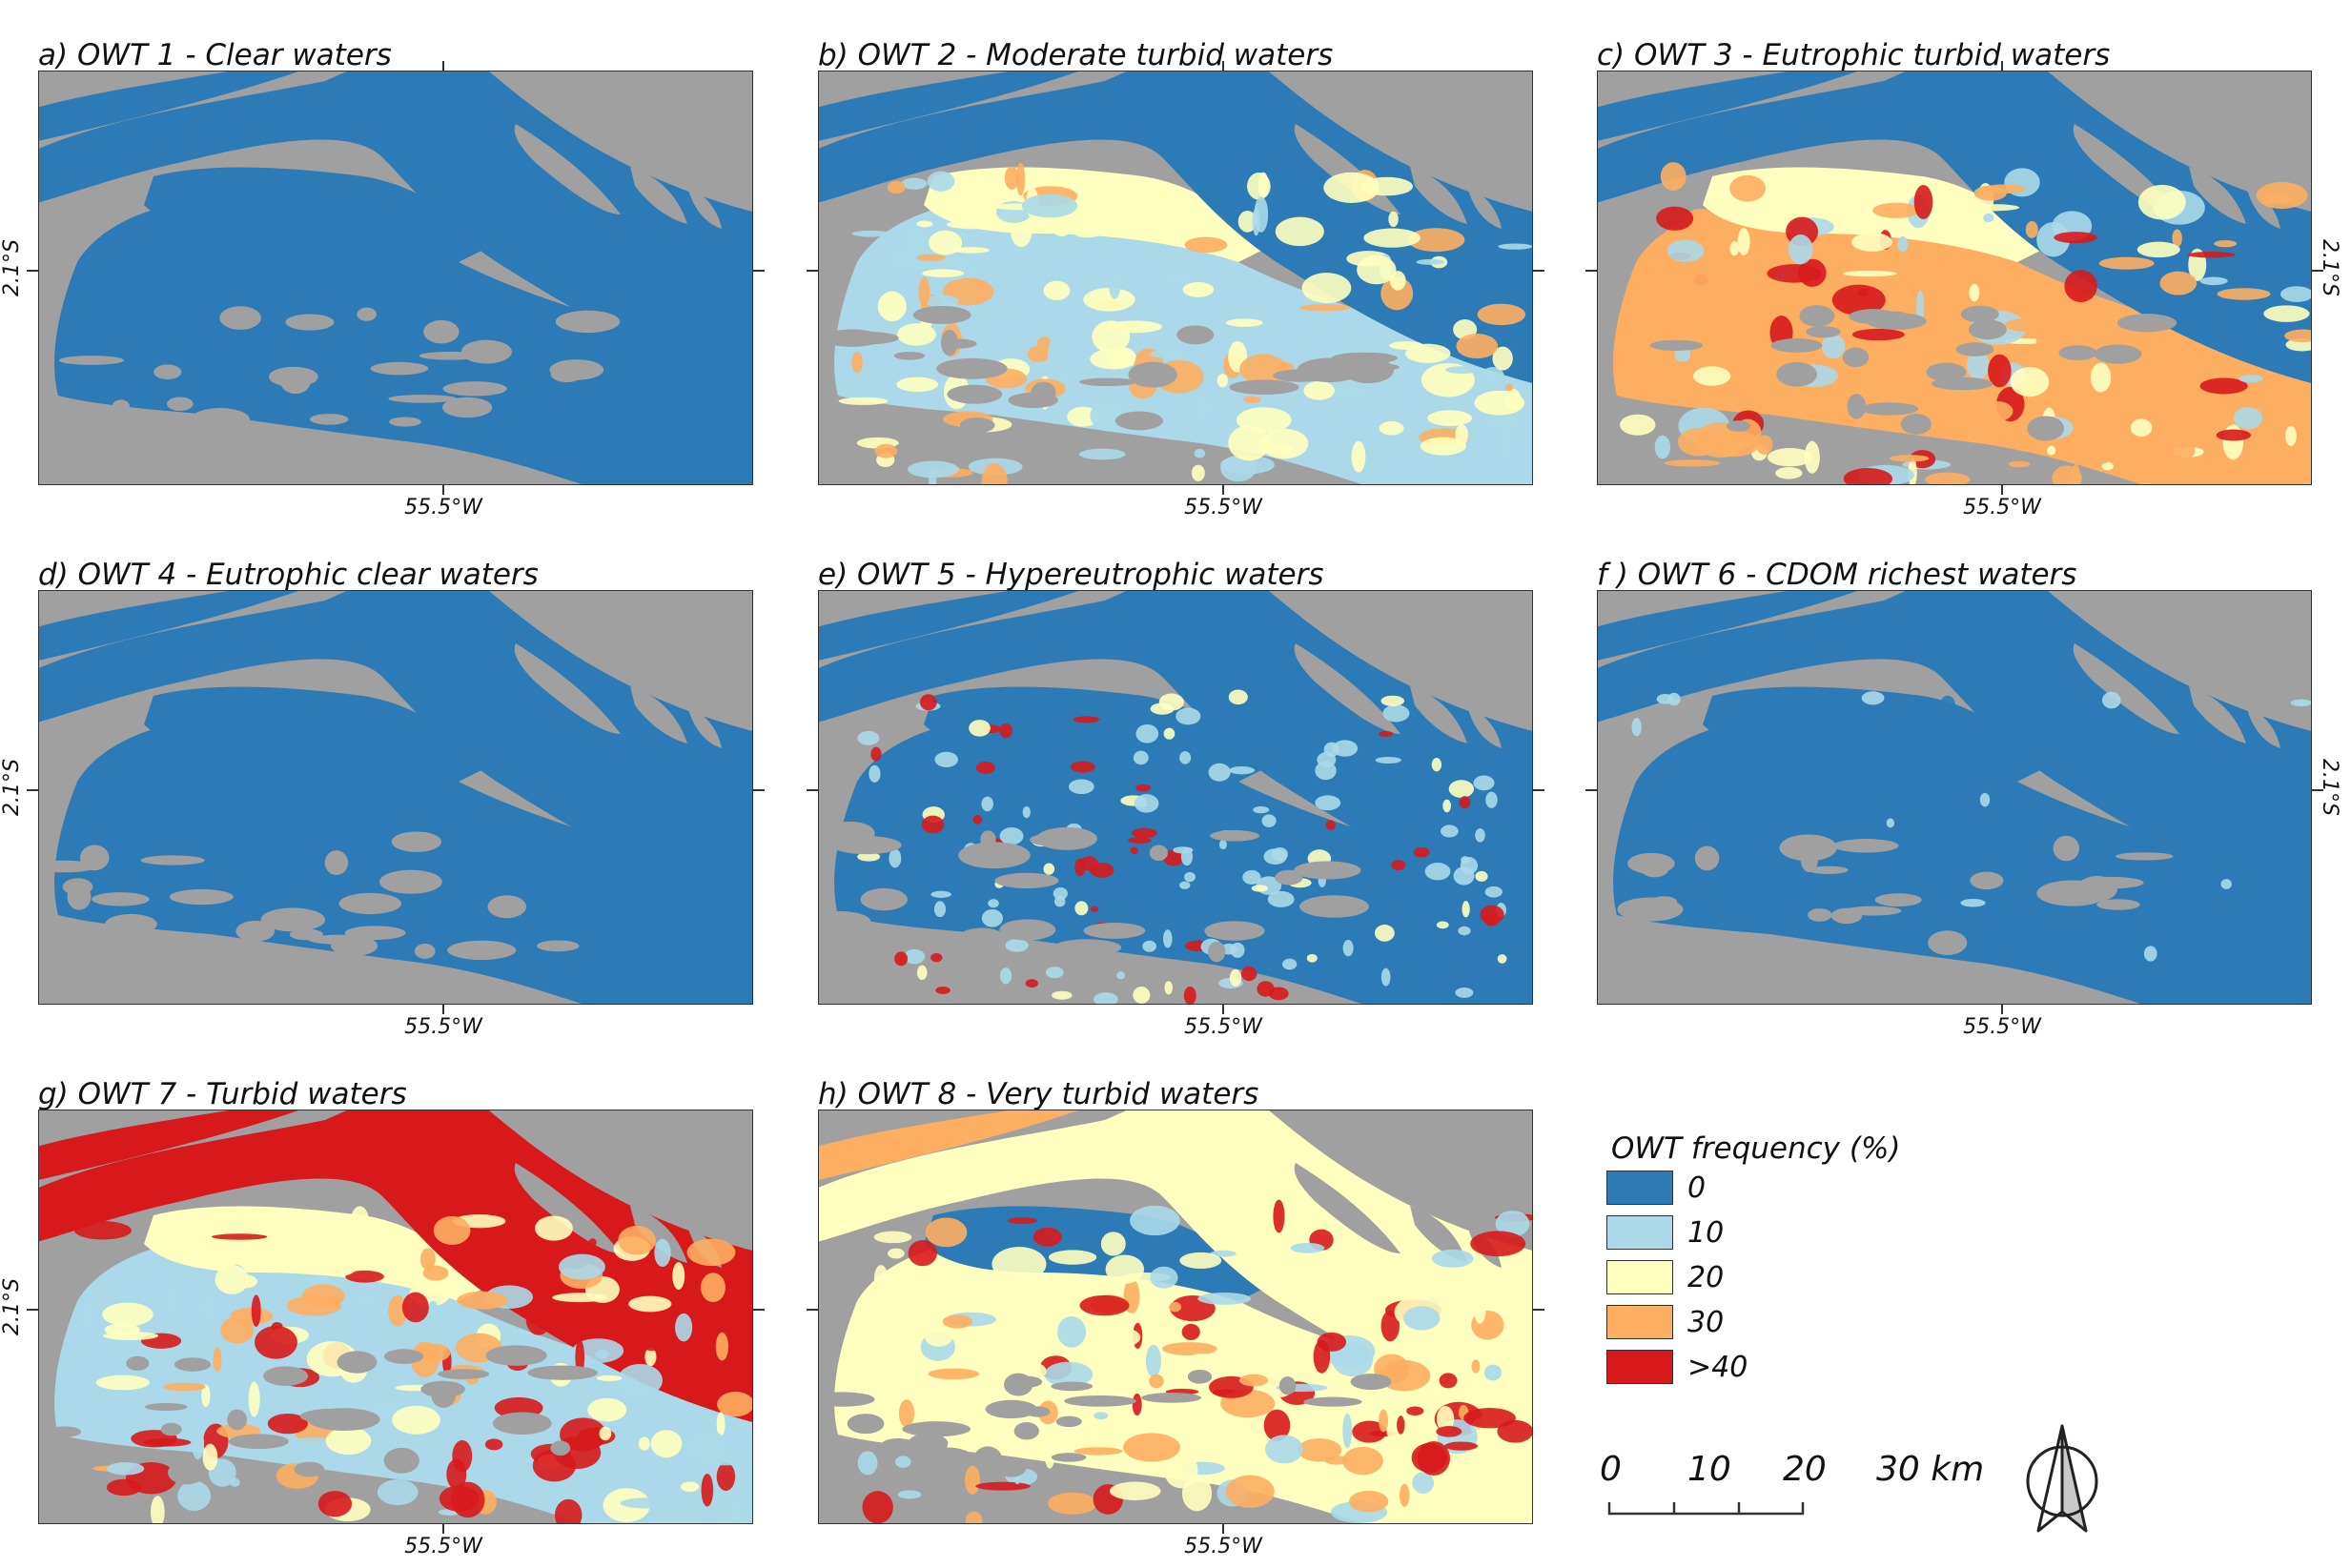 Image resolution: width=2351 pixels, height=1568 pixels. Describe the element at coordinates (759, 1310) in the screenshot. I see `tick-right-g` at that location.